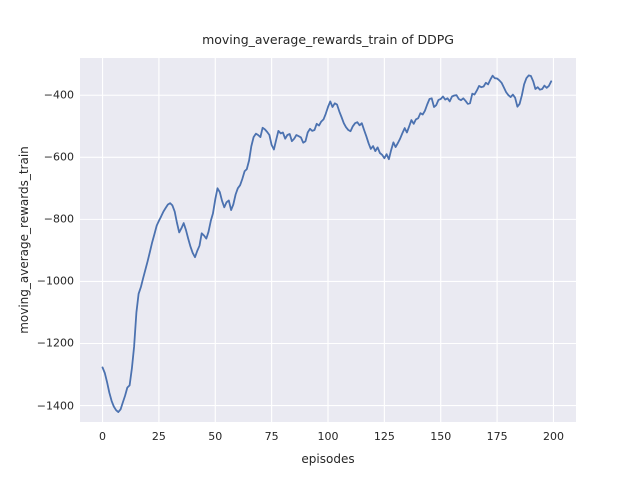 This screenshot has width=640, height=480. I want to click on y-tick-label: −1400, so click(55, 406).